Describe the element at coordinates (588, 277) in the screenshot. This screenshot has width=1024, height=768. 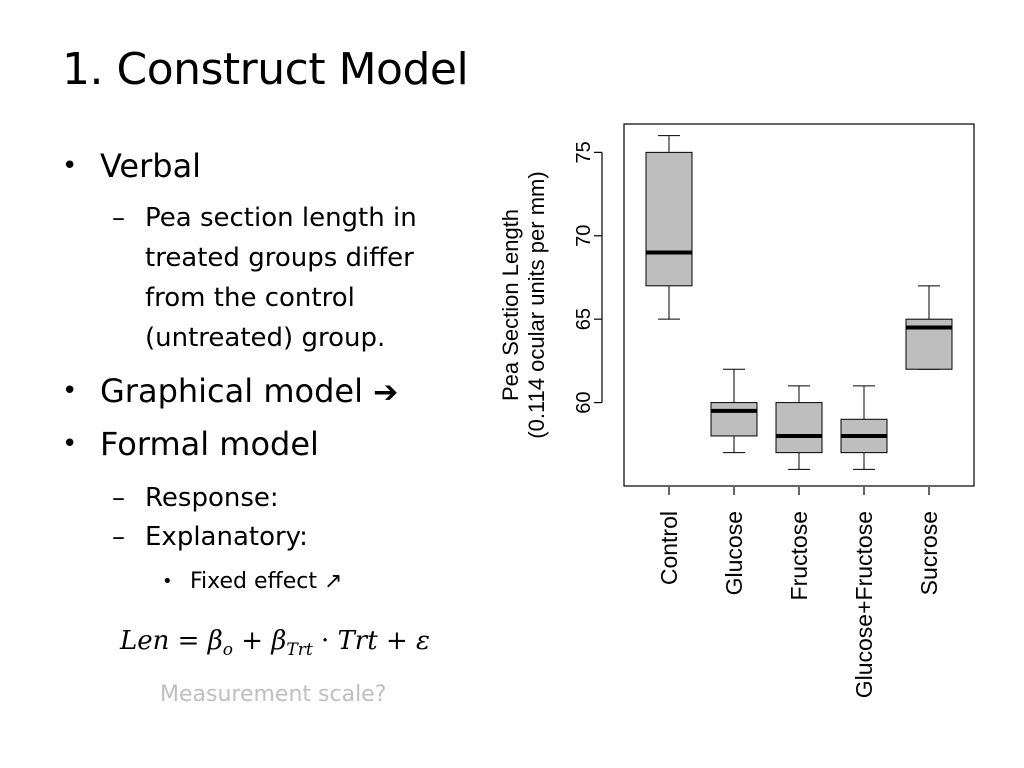
I see `y-axis: 60 65 70 75` at that location.